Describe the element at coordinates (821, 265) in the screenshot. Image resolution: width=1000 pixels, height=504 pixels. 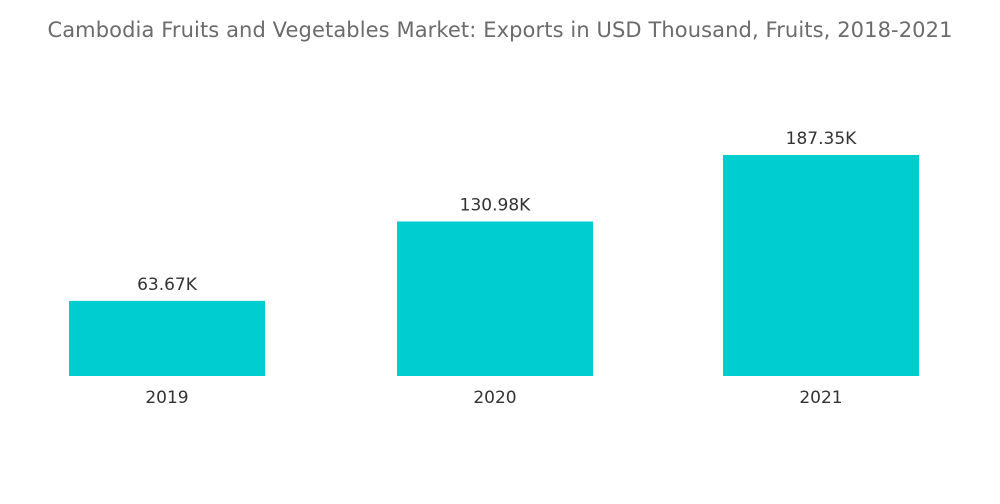
I see `bar-2021` at that location.